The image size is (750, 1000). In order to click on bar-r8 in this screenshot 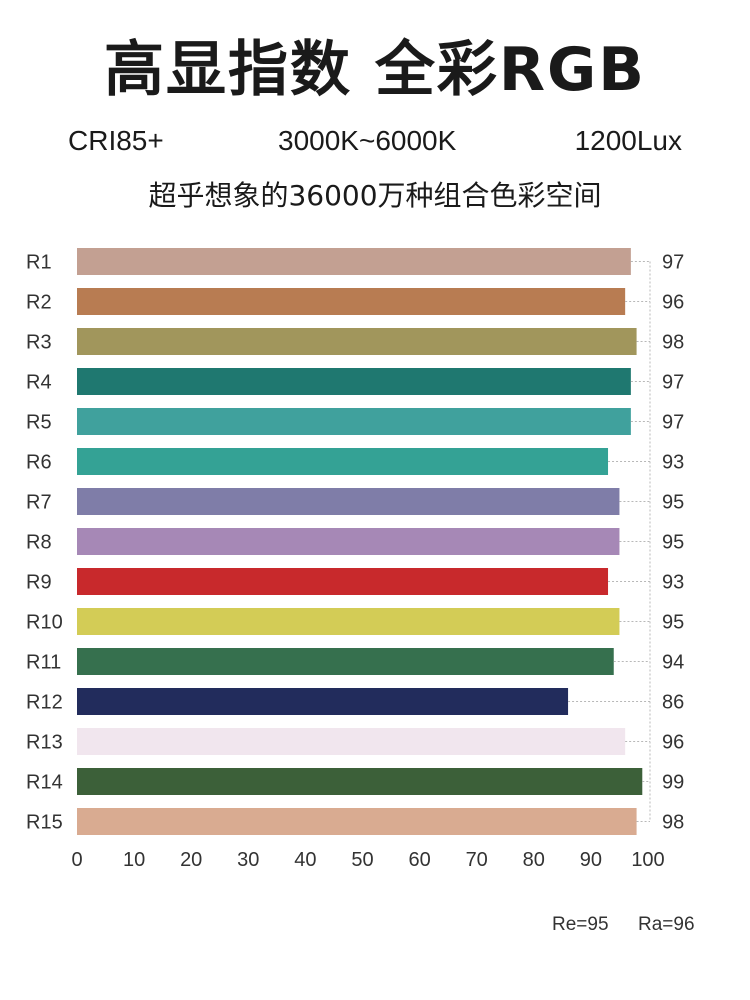, I will do `click(348, 541)`.